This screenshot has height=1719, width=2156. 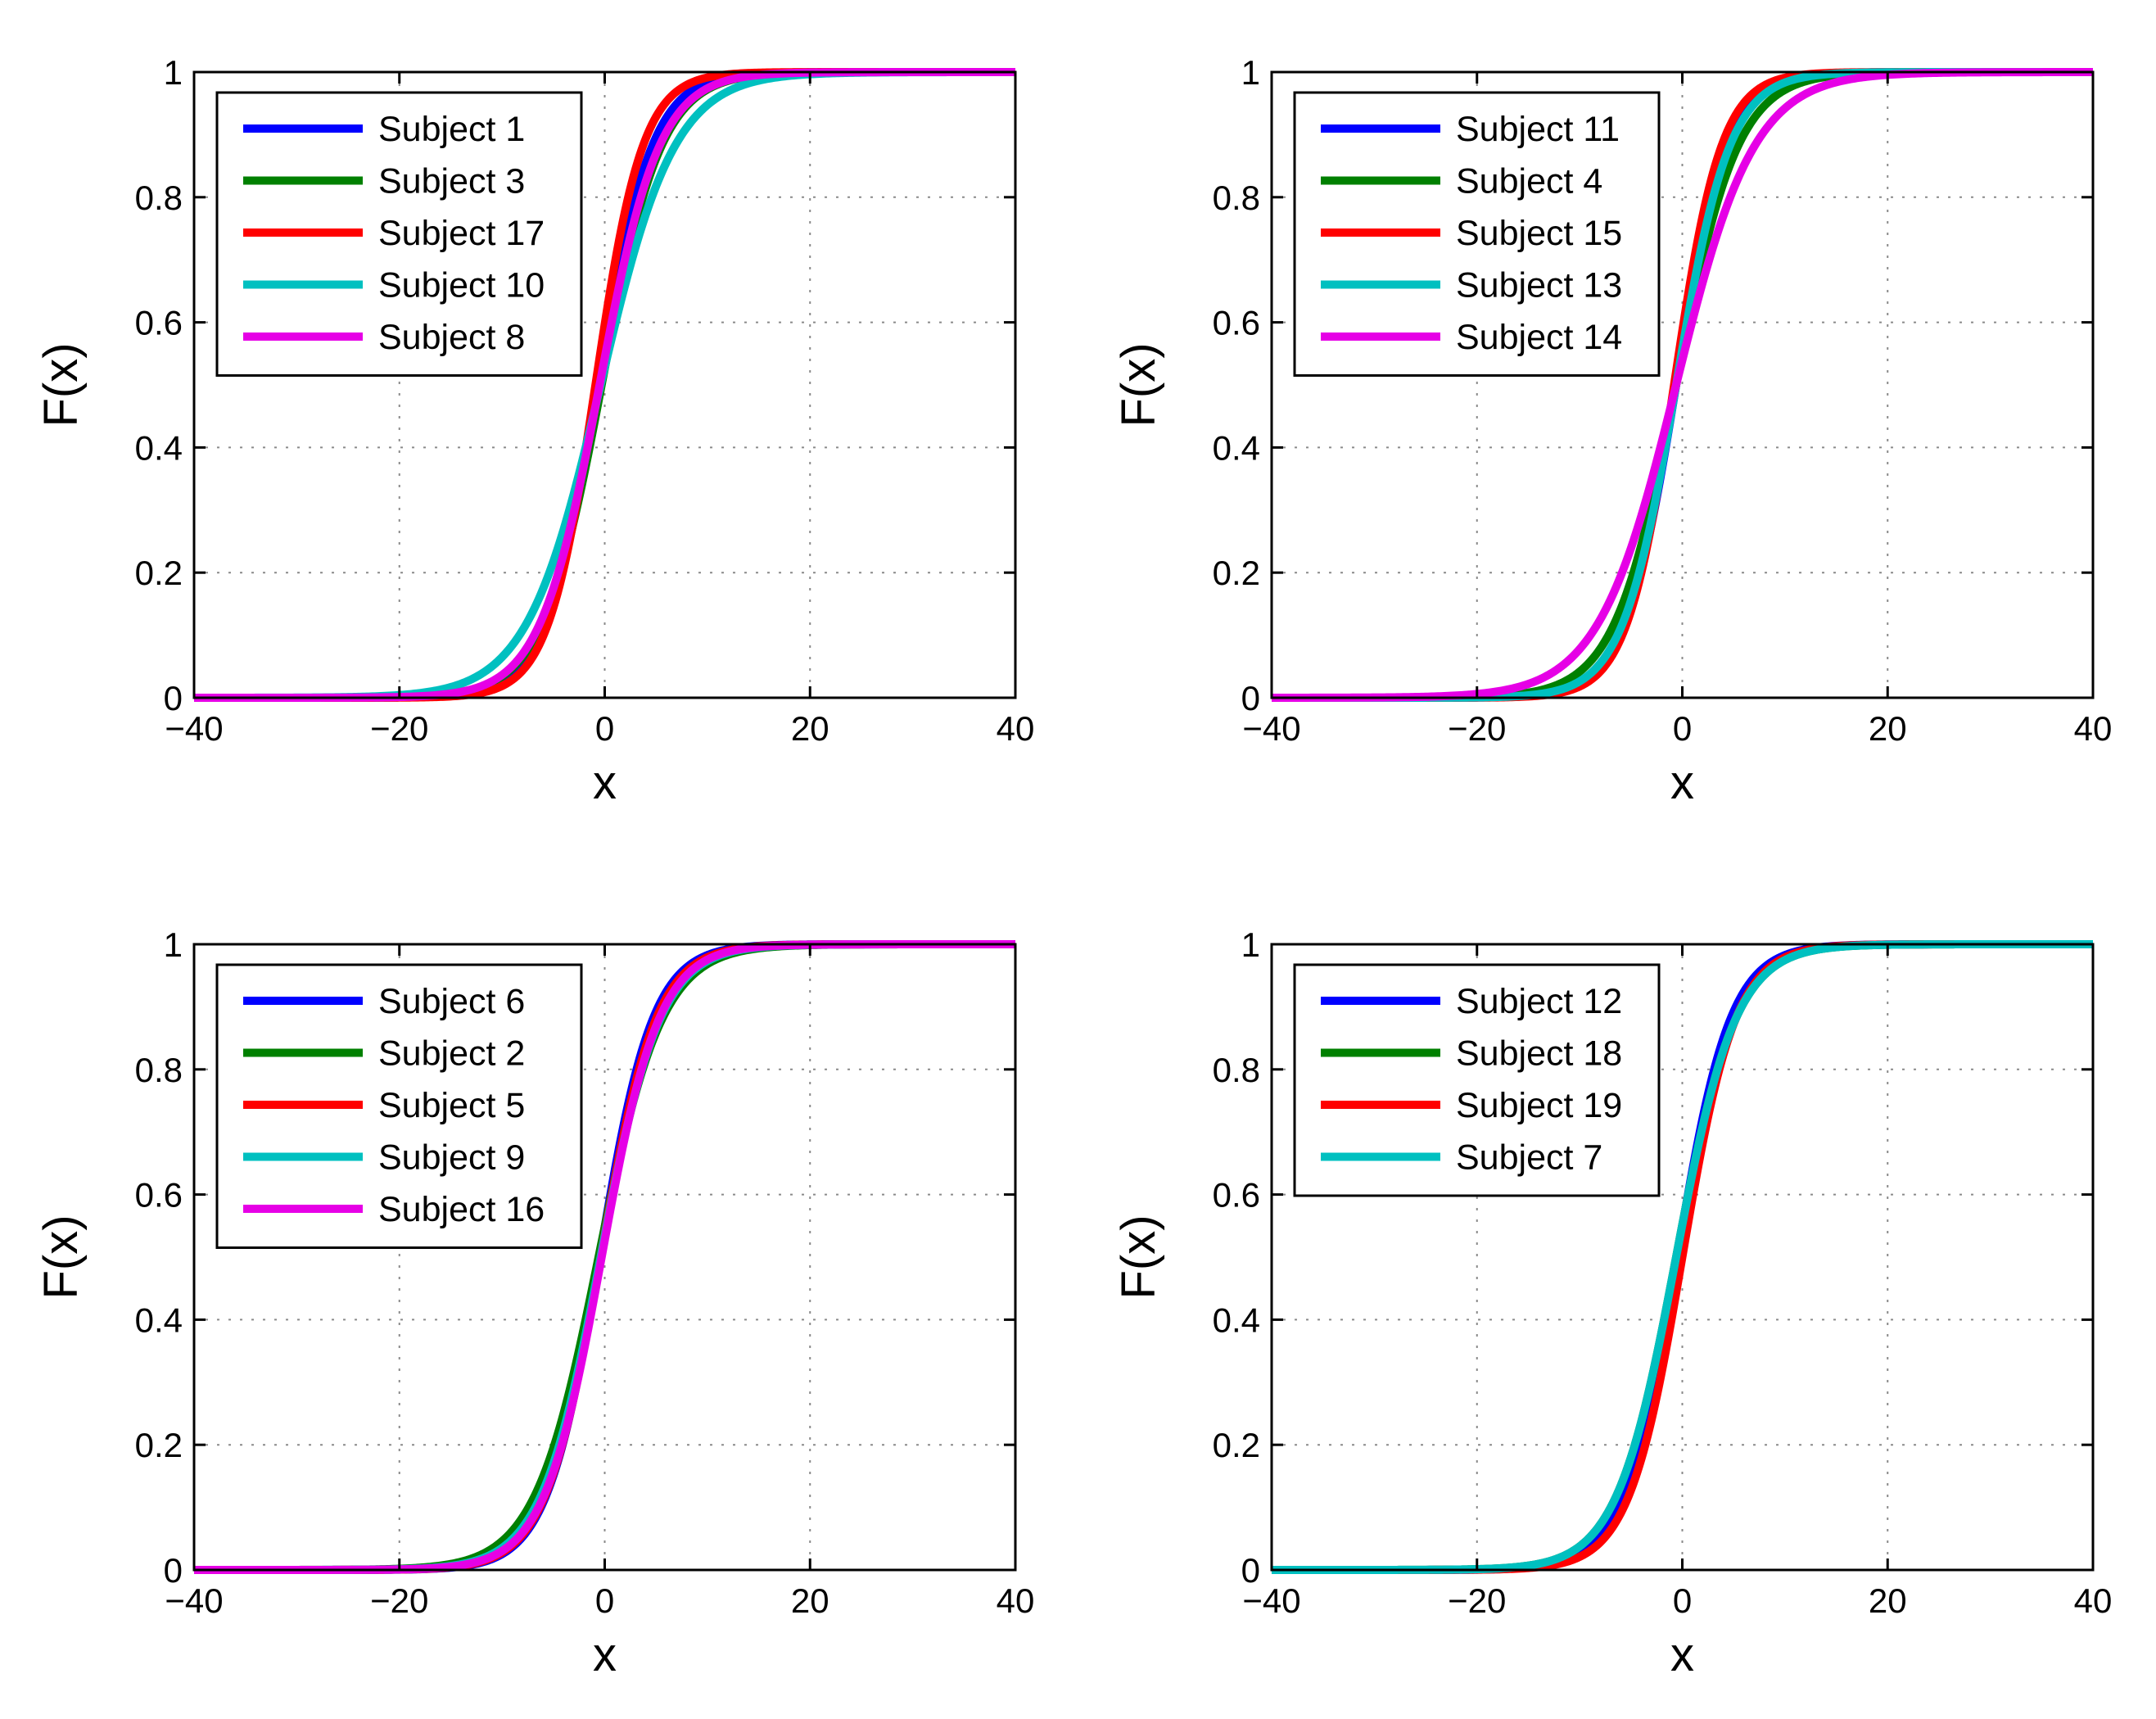 What do you see at coordinates (1539, 286) in the screenshot?
I see `legend-label: Subject 13` at bounding box center [1539, 286].